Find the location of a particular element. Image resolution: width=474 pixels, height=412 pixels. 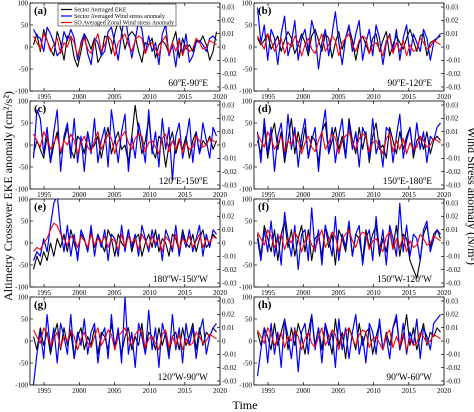

region-text: E-90 is located at coordinates (190, 84).